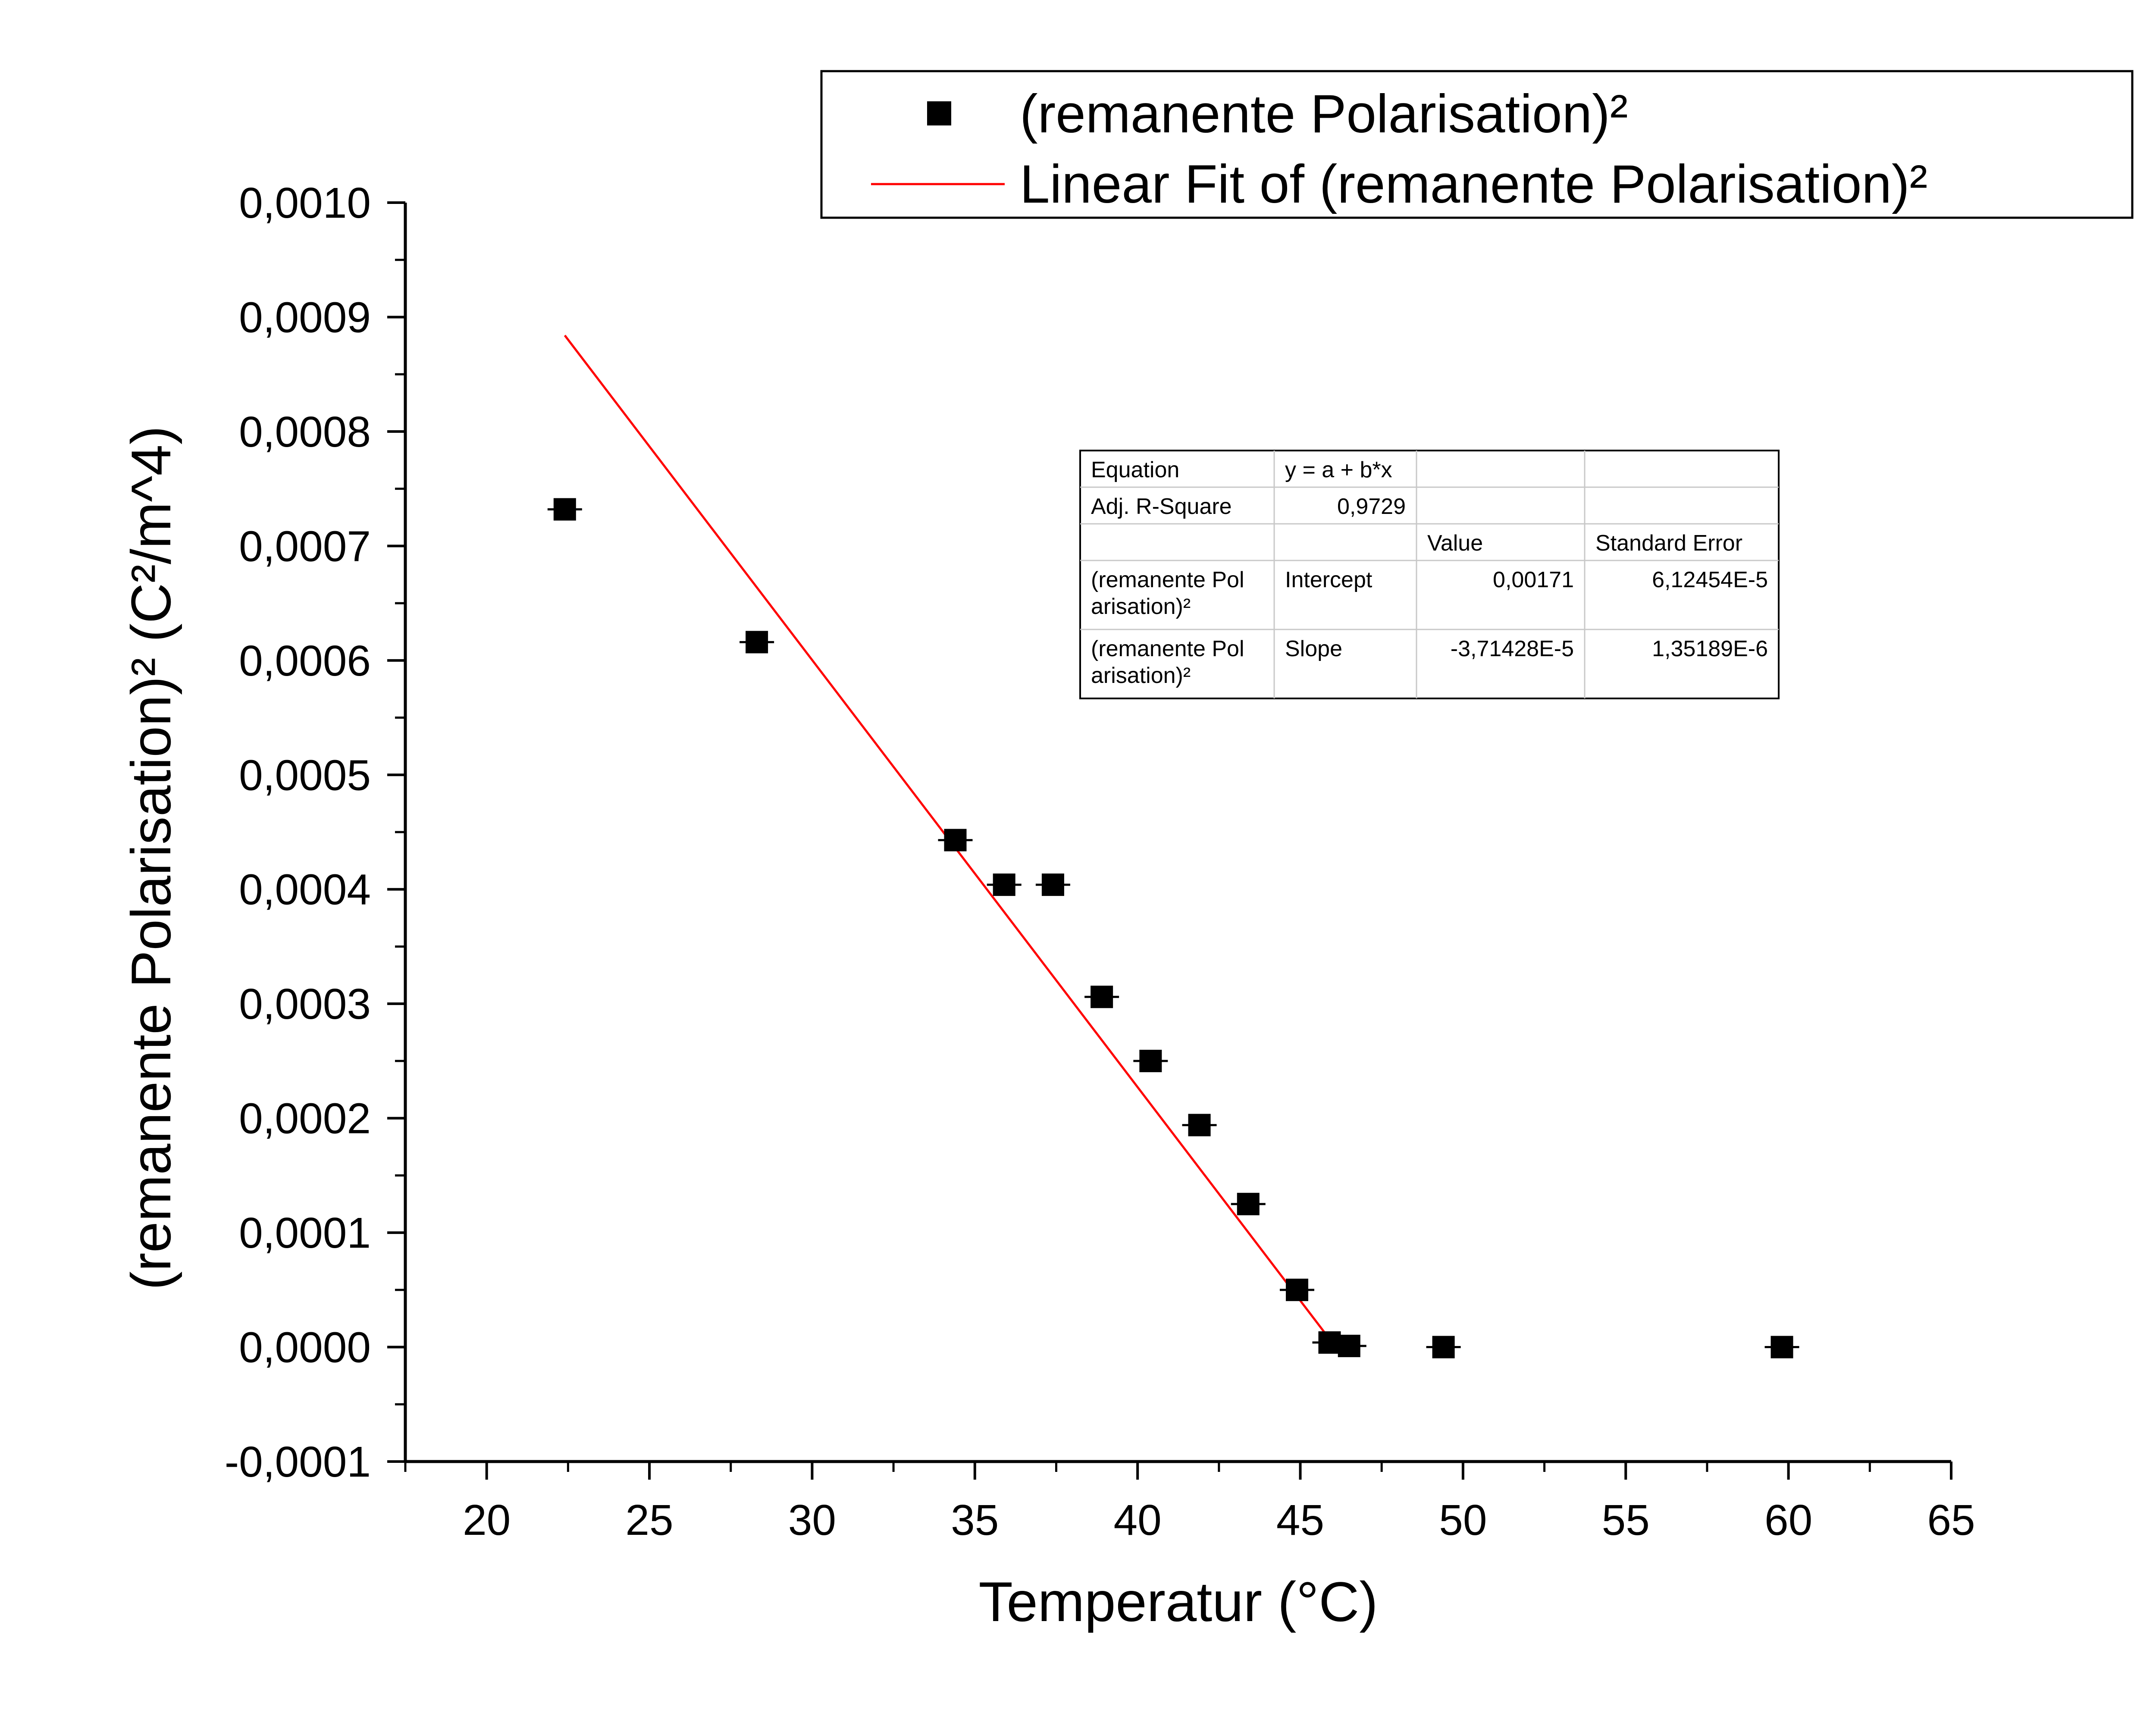 The width and height of the screenshot is (2156, 1731). Describe the element at coordinates (150, 858) in the screenshot. I see `y-axis-label: (remanente Polarisation)² (C²/m^4)` at that location.